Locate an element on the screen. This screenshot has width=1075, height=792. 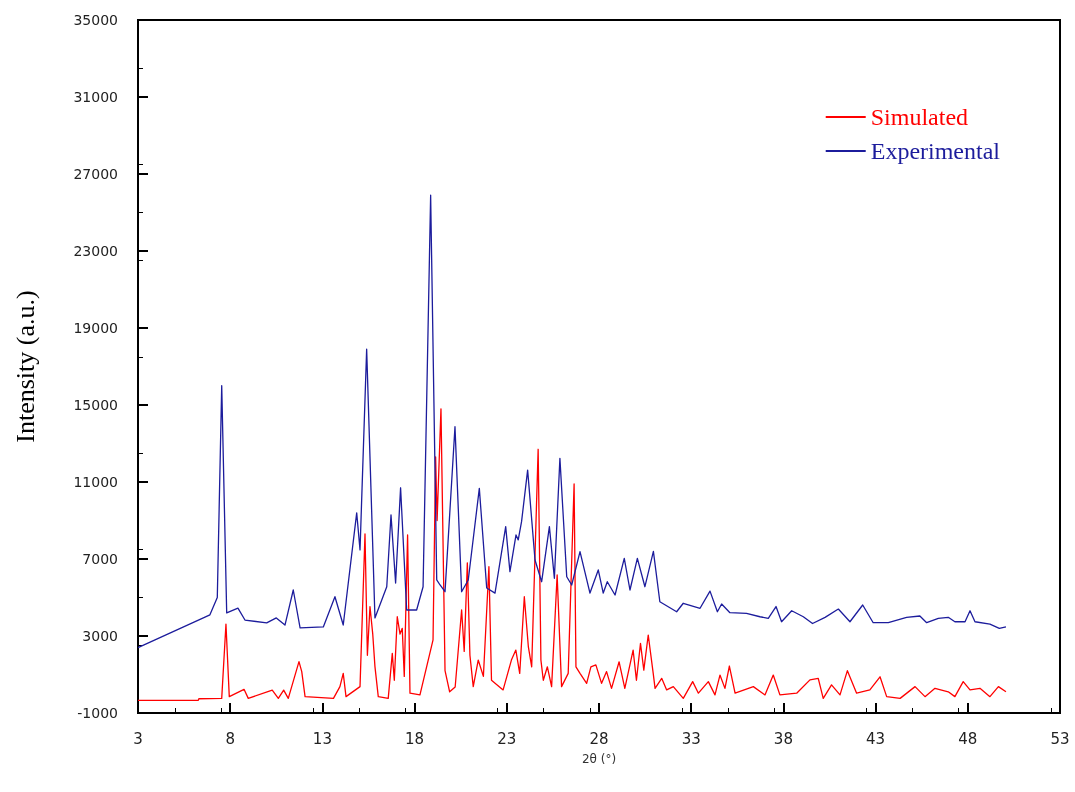
x-tick-label: 13 is located at coordinates (322, 738).